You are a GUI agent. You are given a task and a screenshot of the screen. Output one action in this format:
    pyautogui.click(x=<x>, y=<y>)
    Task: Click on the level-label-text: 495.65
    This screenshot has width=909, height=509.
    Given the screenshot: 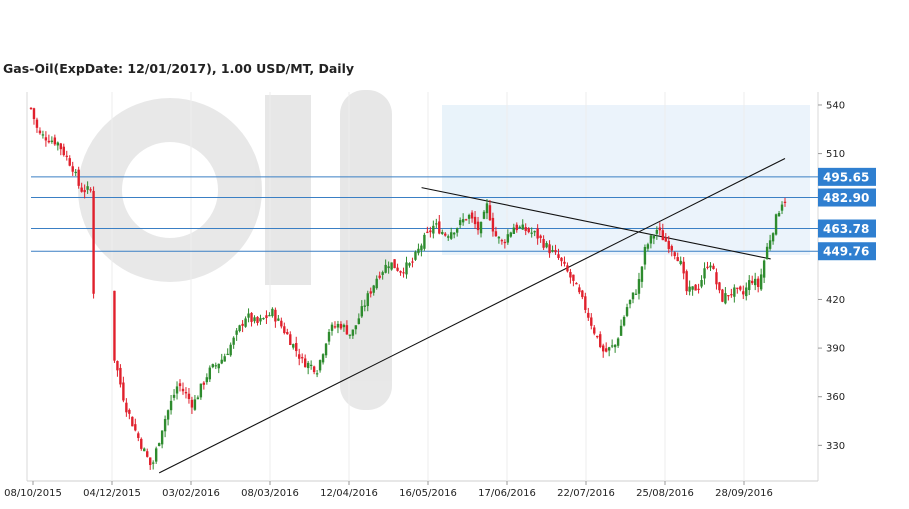 What is the action you would take?
    pyautogui.click(x=846, y=177)
    